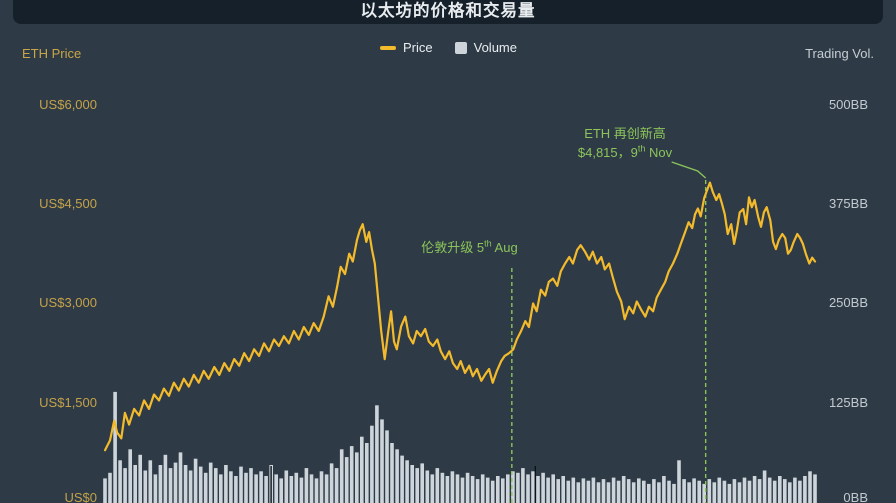  What do you see at coordinates (855, 496) in the screenshot?
I see `right-tick-0bb: 0BB` at bounding box center [855, 496].